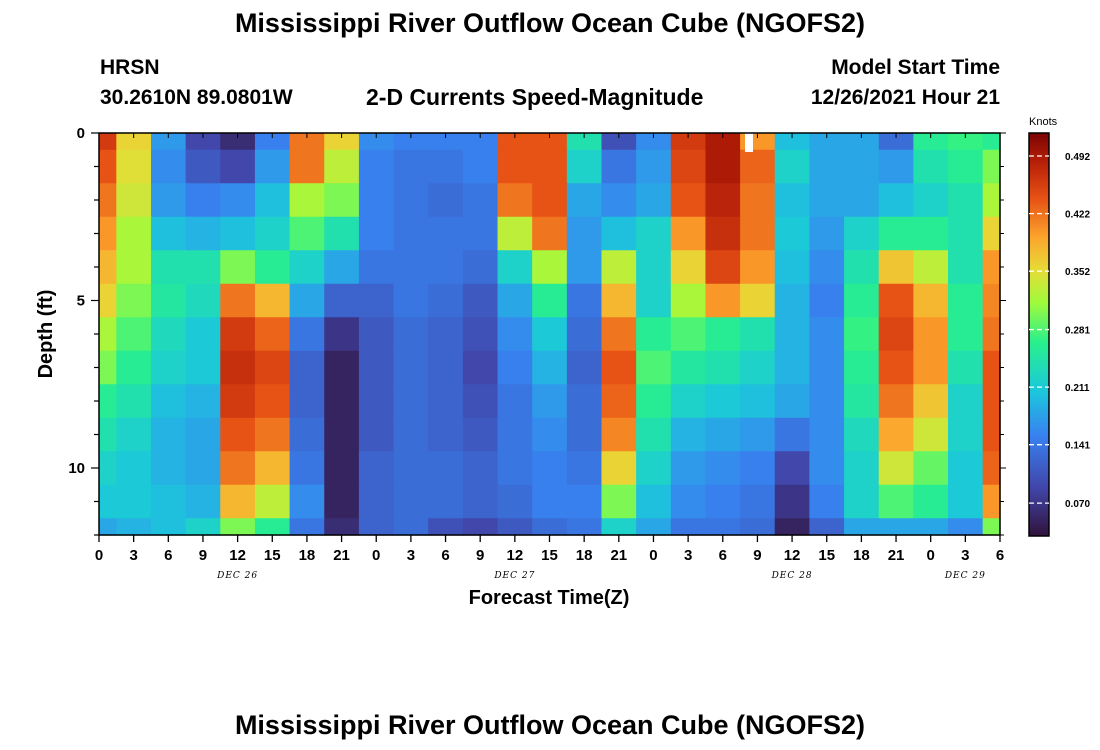 This screenshot has height=750, width=1100. What do you see at coordinates (514, 576) in the screenshot?
I see `day-label: DEC 27` at bounding box center [514, 576].